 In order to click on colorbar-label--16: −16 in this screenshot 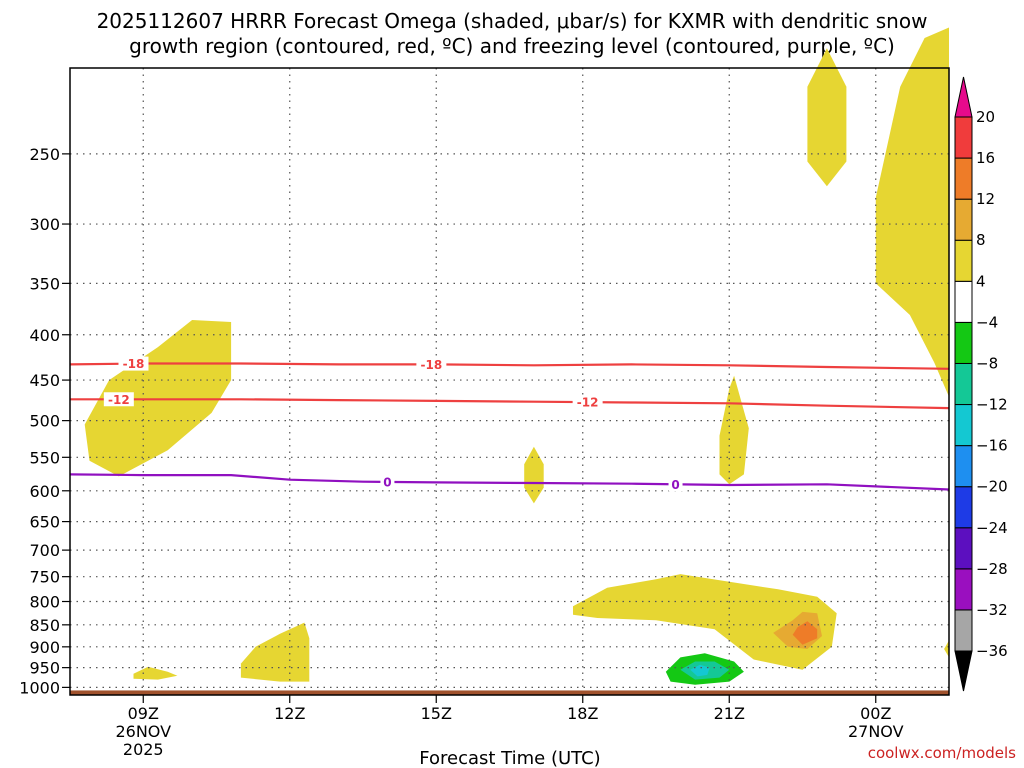, I will do `click(992, 446)`.